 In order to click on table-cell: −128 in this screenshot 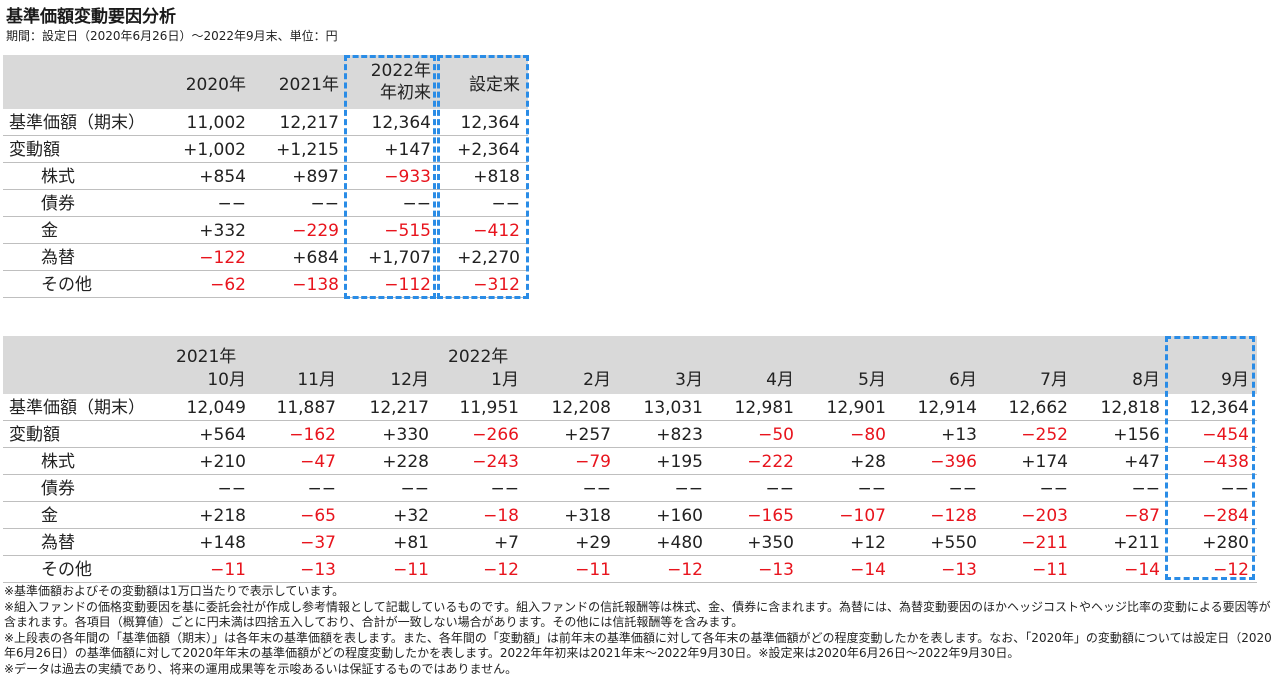, I will do `click(939, 515)`.